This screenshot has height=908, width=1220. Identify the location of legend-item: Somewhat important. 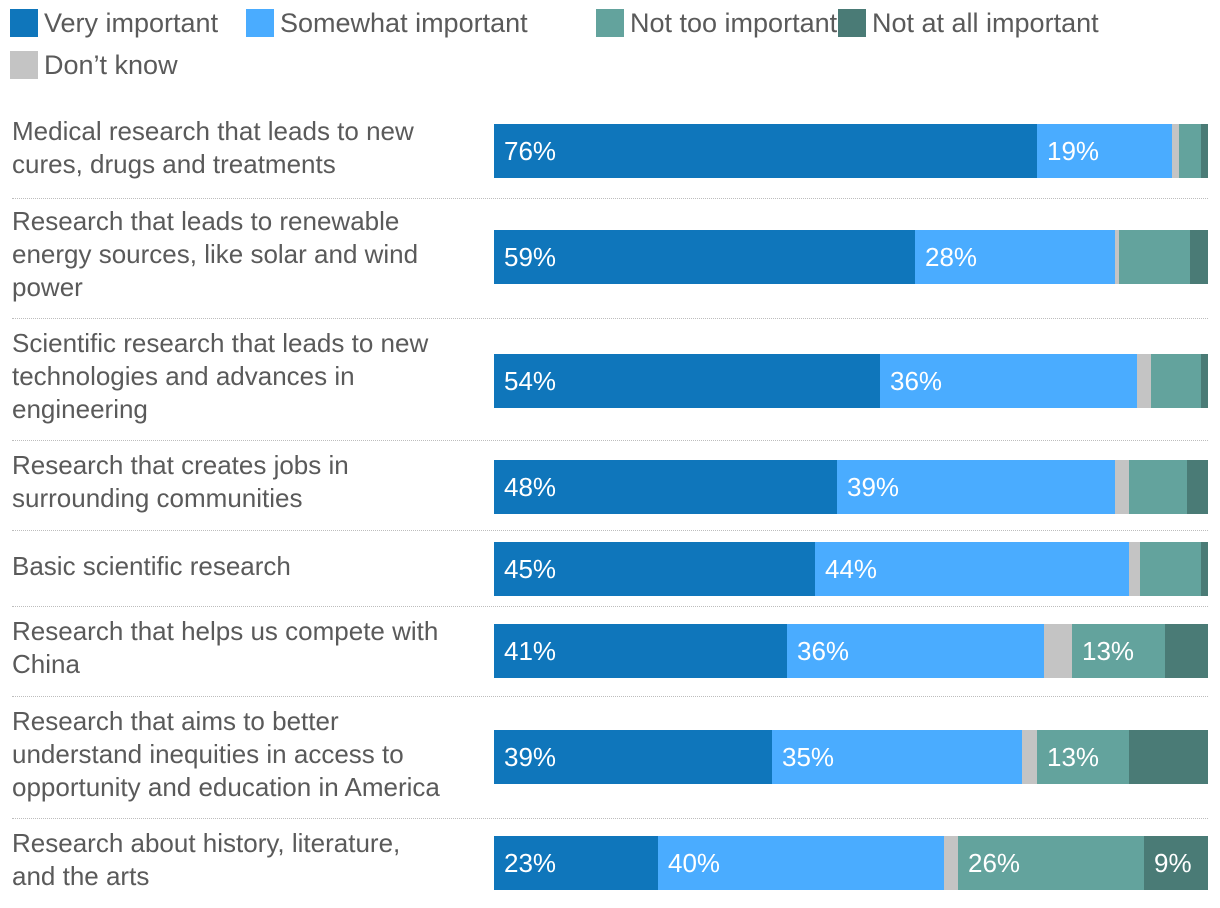
(387, 23).